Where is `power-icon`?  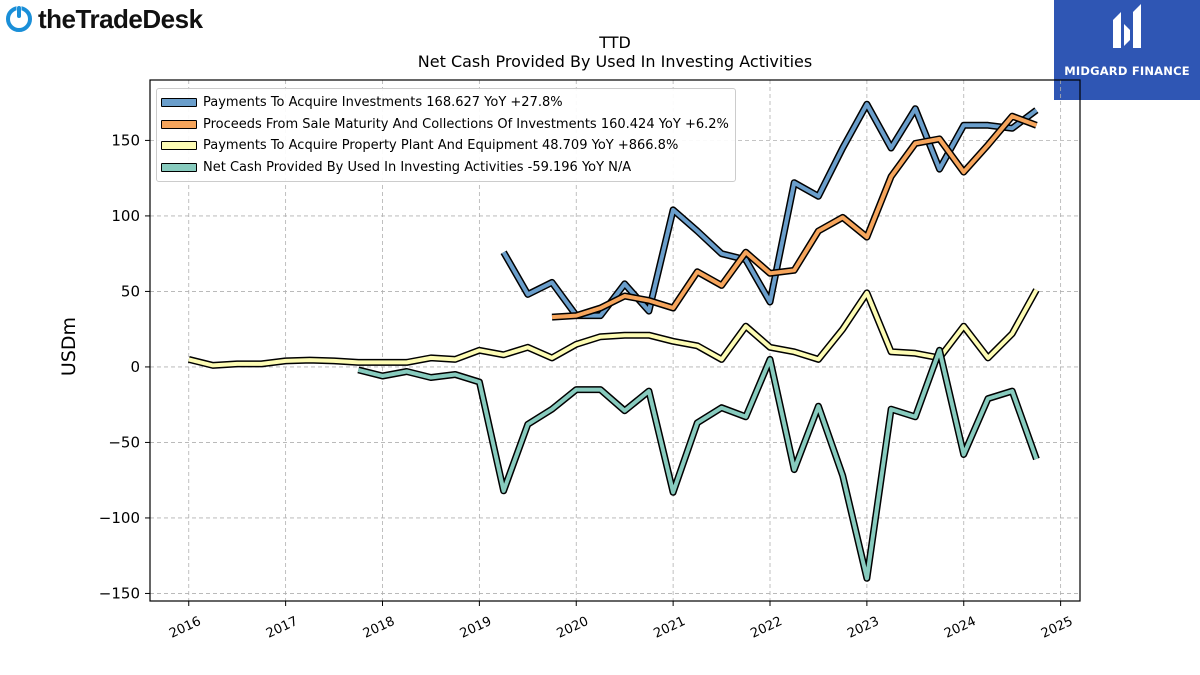 power-icon is located at coordinates (19, 18).